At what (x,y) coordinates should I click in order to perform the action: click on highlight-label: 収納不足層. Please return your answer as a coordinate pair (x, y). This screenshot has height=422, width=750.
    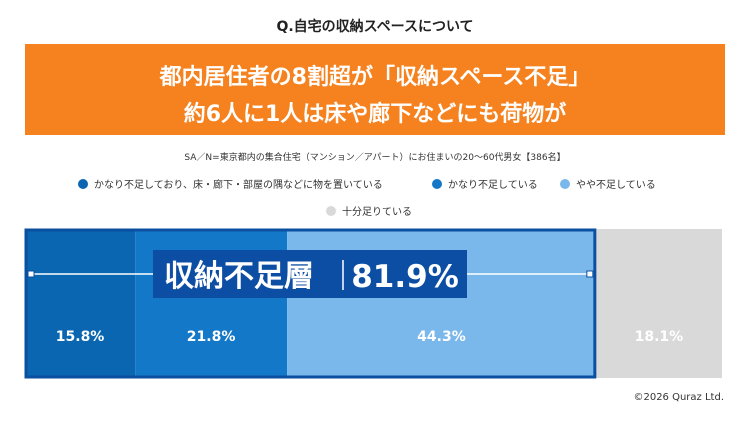
    Looking at the image, I should click on (239, 276).